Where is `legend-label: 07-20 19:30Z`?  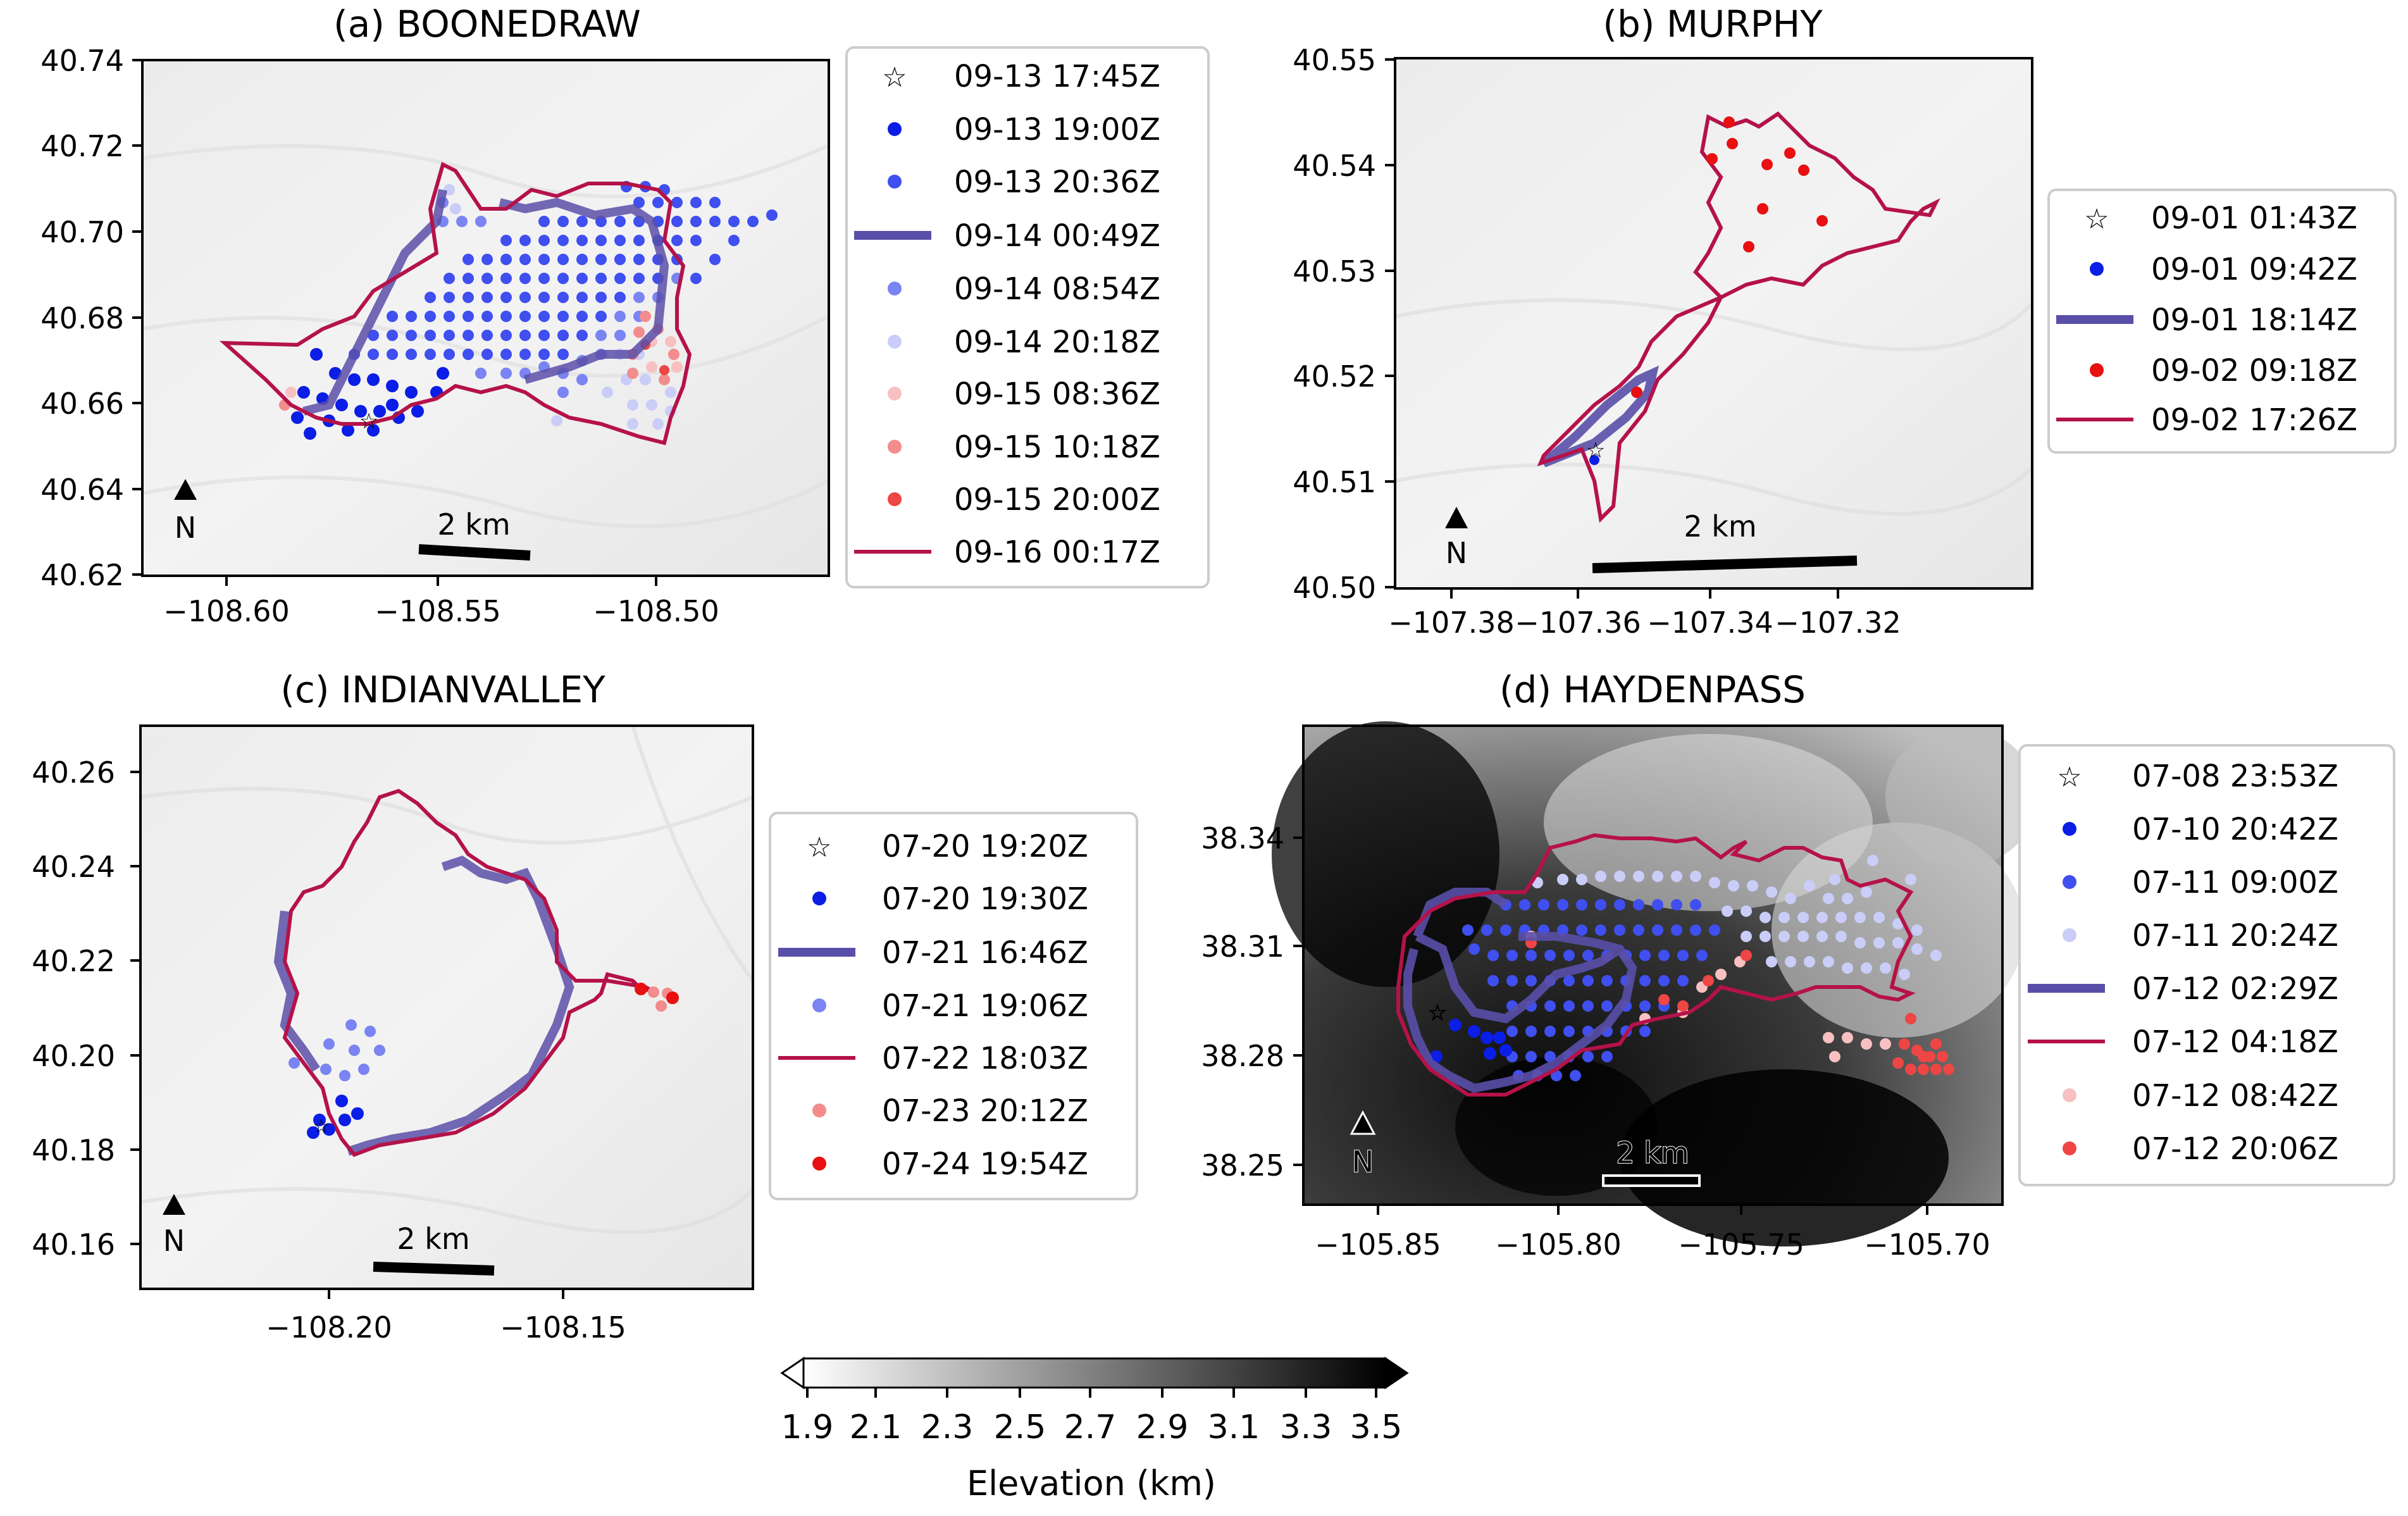
legend-label: 07-20 19:30Z is located at coordinates (985, 899).